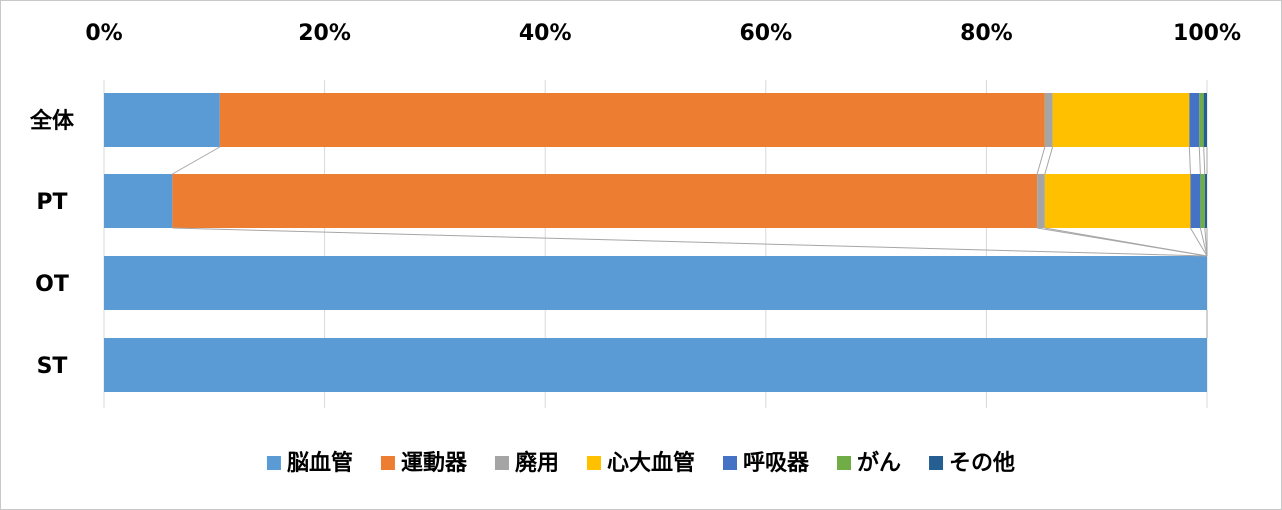 This screenshot has height=510, width=1282. What do you see at coordinates (51, 202) in the screenshot?
I see `category-label: PT` at bounding box center [51, 202].